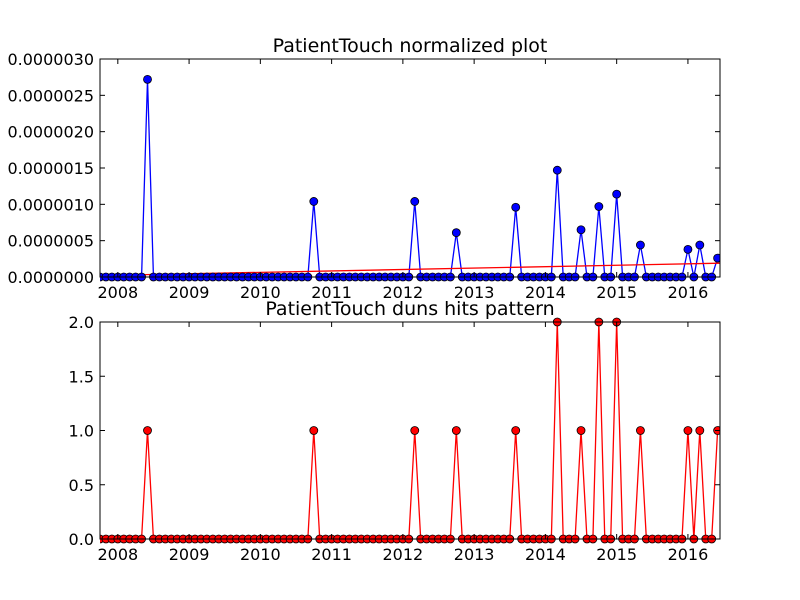 Image resolution: width=800 pixels, height=600 pixels. What do you see at coordinates (117, 554) in the screenshot?
I see `duns-hits-plot-x-tick-label: 2008` at bounding box center [117, 554].